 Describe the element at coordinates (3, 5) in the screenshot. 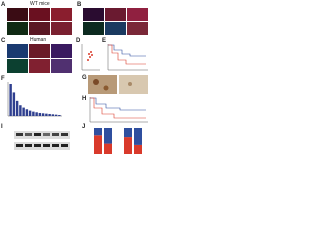

I see `panel-label: A` at that location.